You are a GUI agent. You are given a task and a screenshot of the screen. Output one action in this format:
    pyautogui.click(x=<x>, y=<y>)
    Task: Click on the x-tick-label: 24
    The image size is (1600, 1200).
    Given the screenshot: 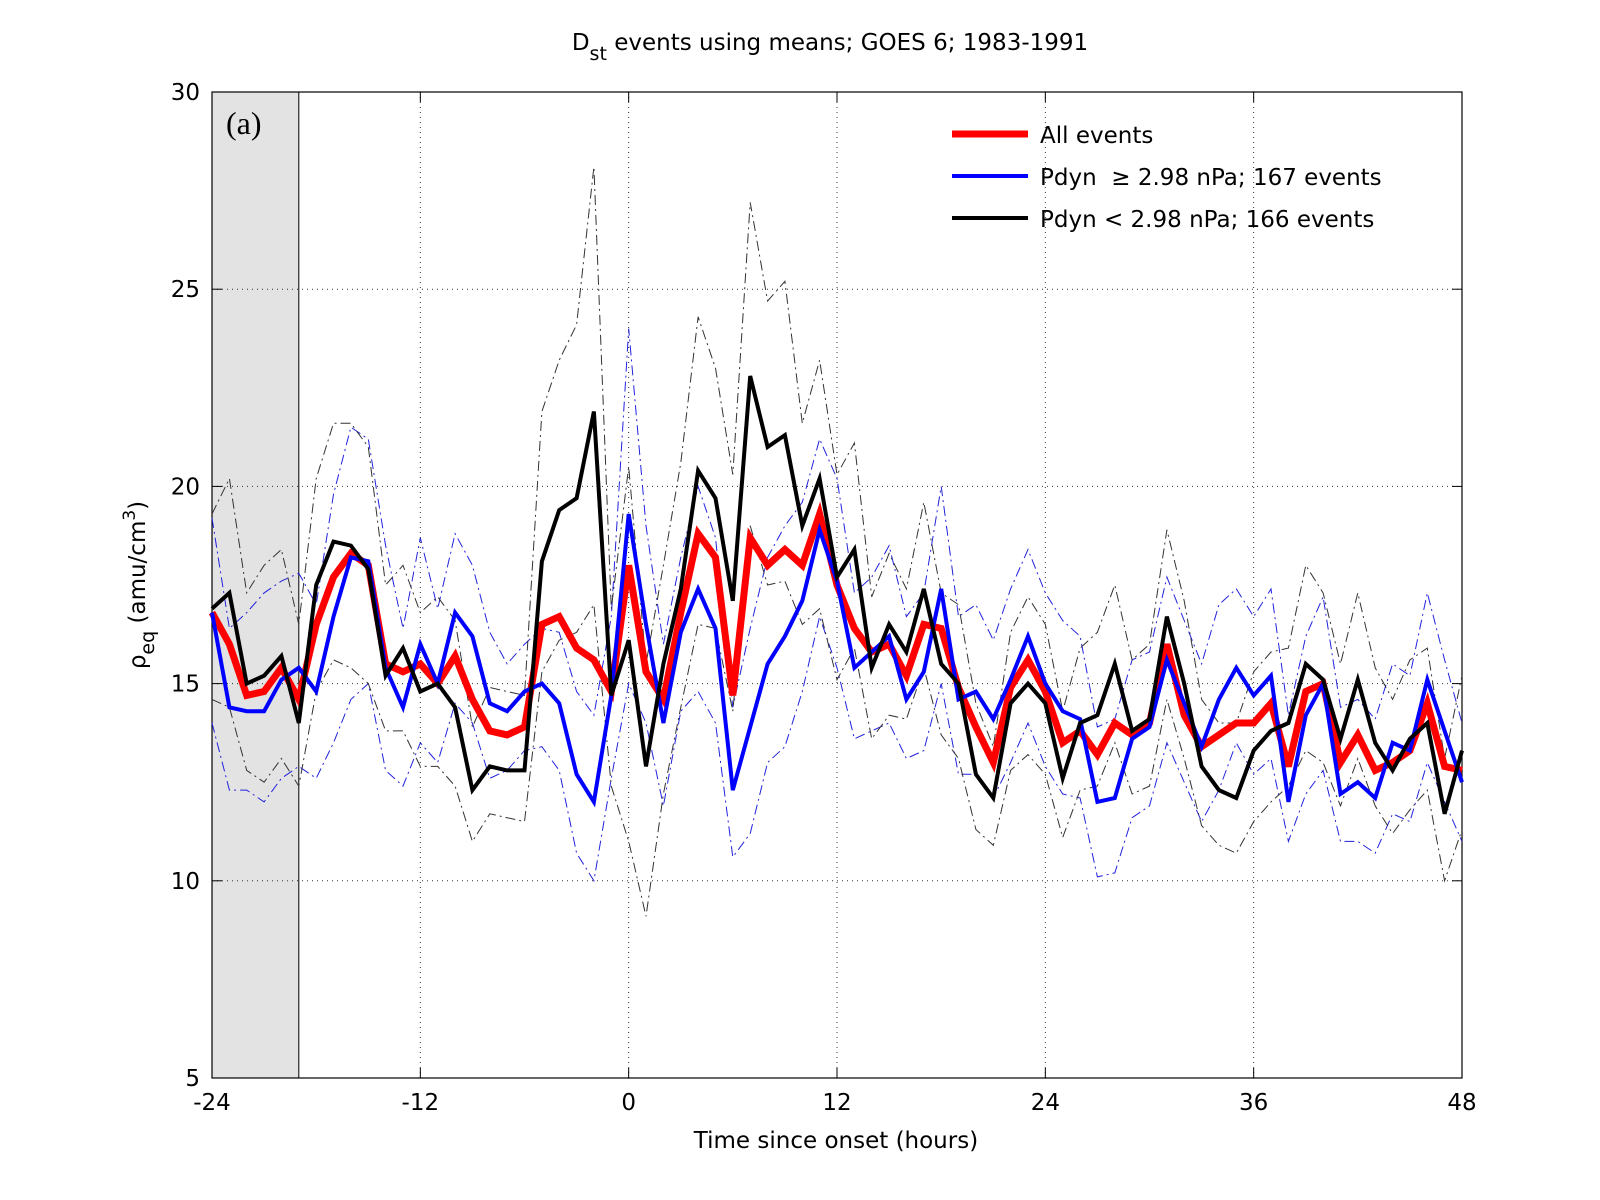 What is the action you would take?
    pyautogui.click(x=1045, y=1103)
    